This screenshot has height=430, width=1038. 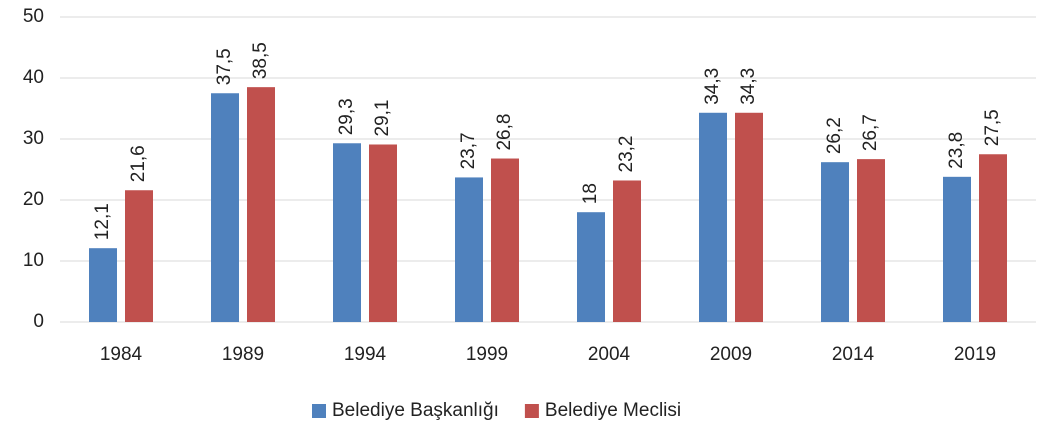 I want to click on y-tick-label: 20, so click(x=33, y=199).